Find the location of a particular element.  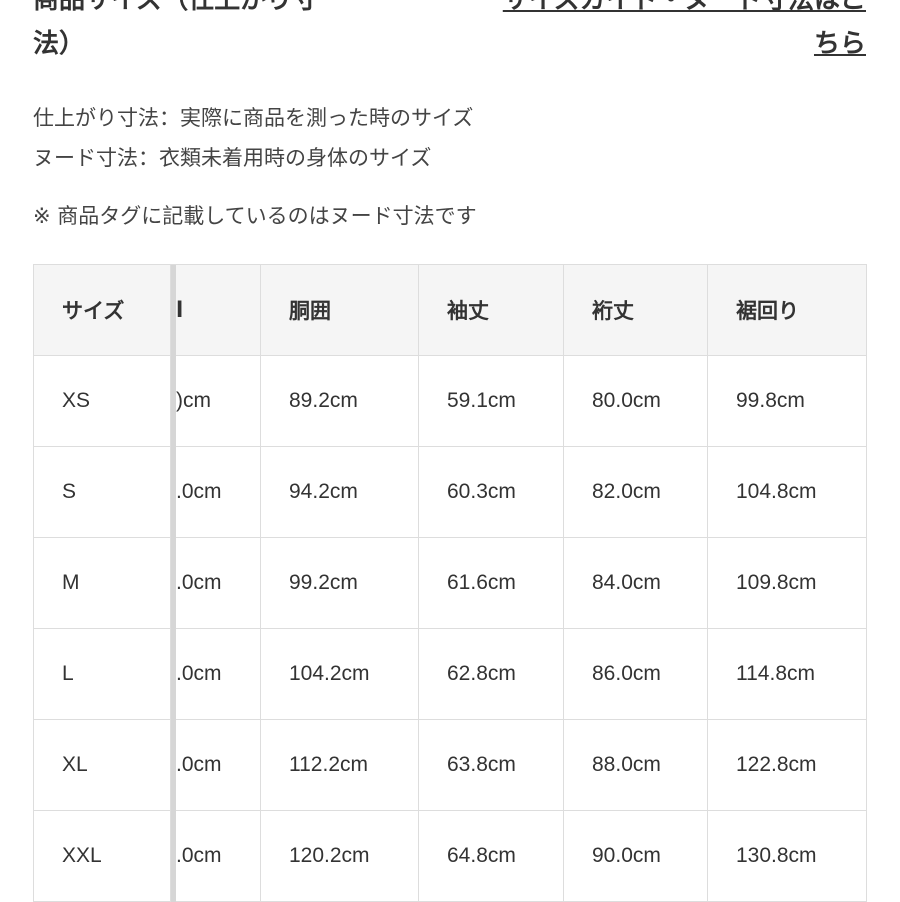

table-cell: 59.1cm is located at coordinates (491, 401).